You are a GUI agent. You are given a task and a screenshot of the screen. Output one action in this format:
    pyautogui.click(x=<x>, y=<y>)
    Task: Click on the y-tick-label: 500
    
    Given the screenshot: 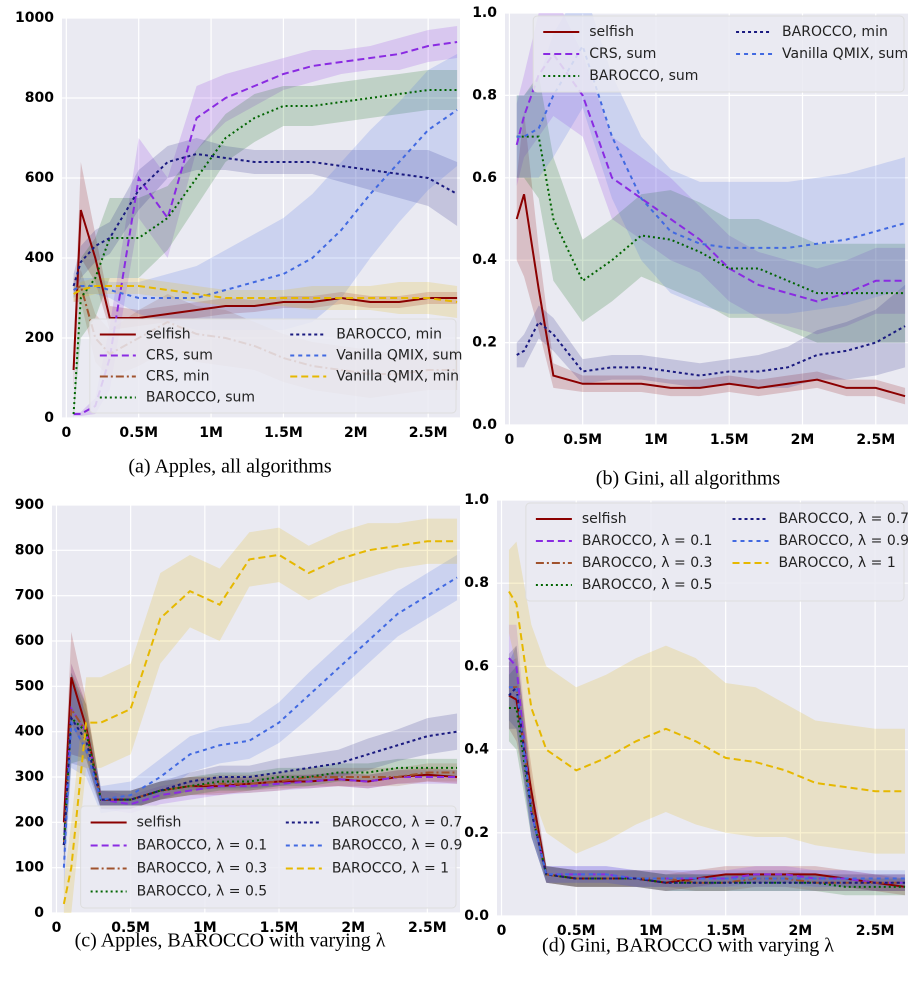 What is the action you would take?
    pyautogui.click(x=29, y=686)
    